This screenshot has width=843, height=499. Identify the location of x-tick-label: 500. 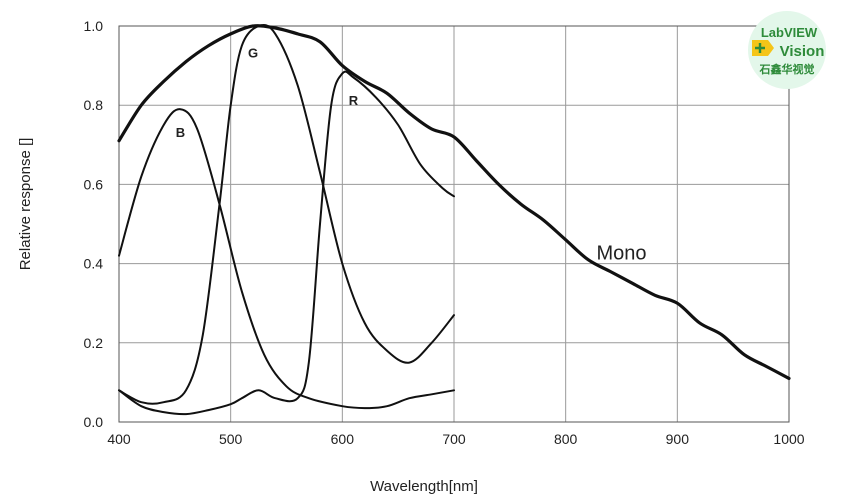
(231, 439).